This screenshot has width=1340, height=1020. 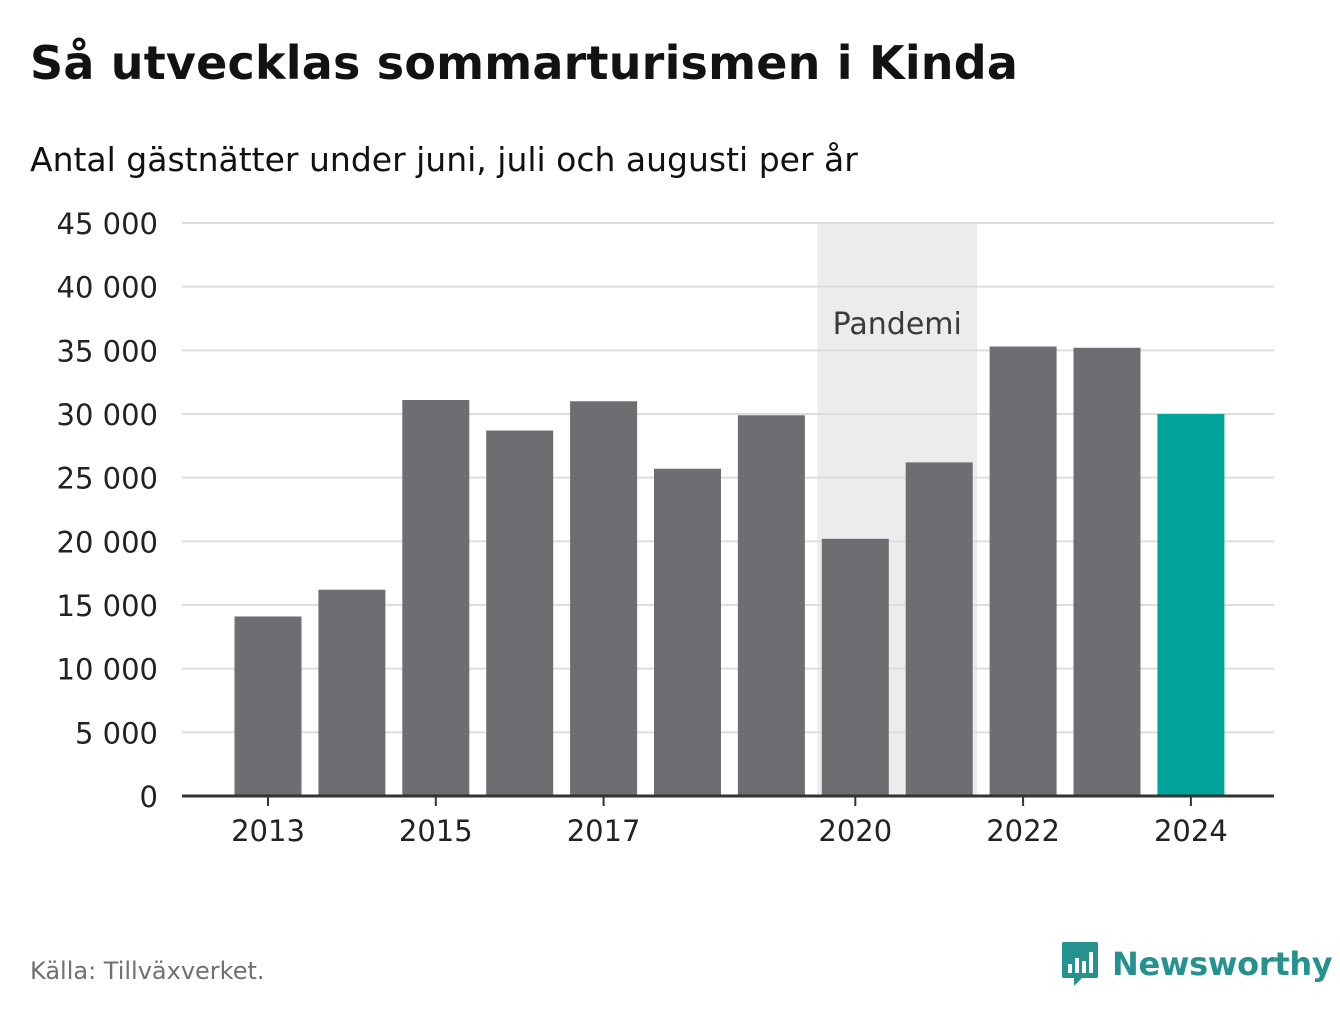 What do you see at coordinates (436, 597) in the screenshot?
I see `bar-2015` at bounding box center [436, 597].